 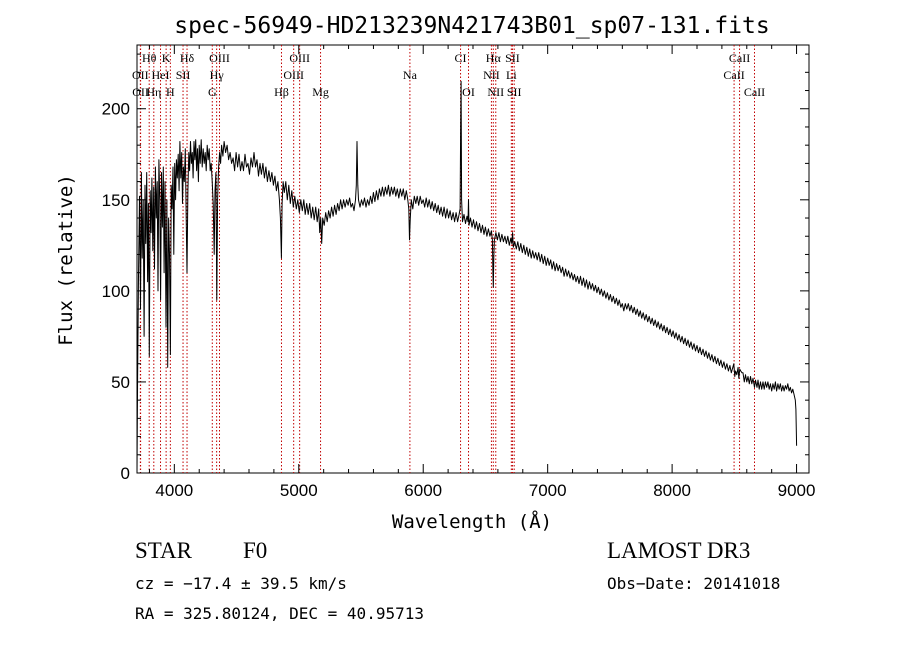 I want to click on y-tick-label: 50, so click(x=120, y=382).